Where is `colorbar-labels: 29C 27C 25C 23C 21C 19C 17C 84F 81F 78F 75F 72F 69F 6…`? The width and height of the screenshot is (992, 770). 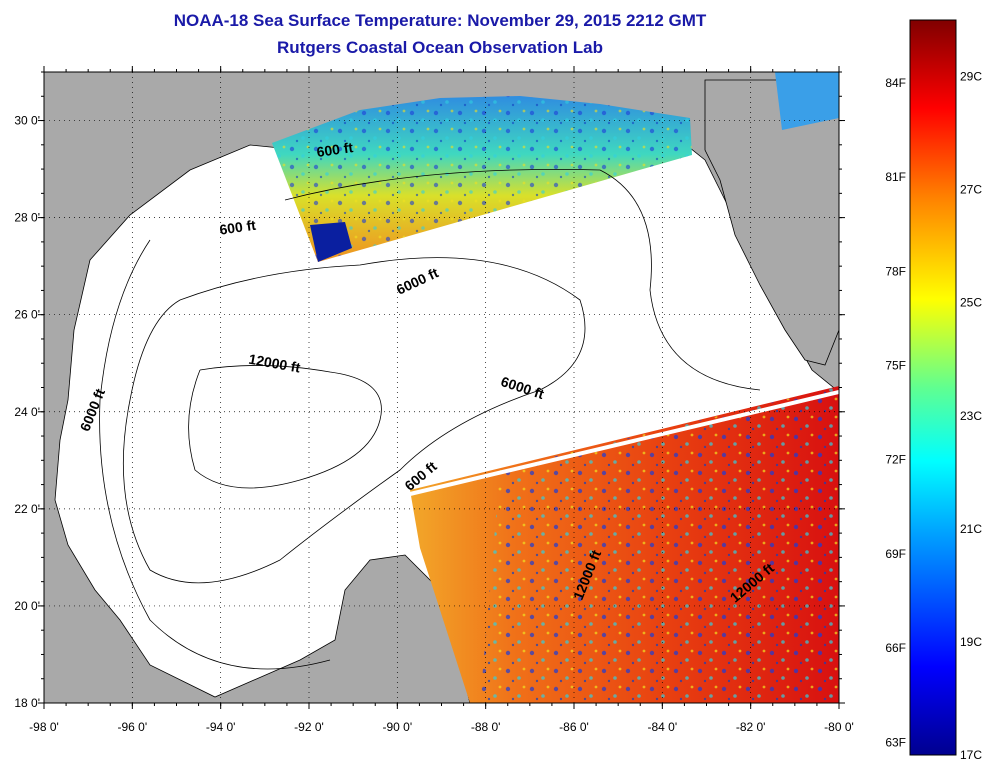
colorbar-labels: 29C 27C 25C 23C 21C 19C 17C 84F 81F 78F 75F 72F 69F 6… is located at coordinates (933, 416).